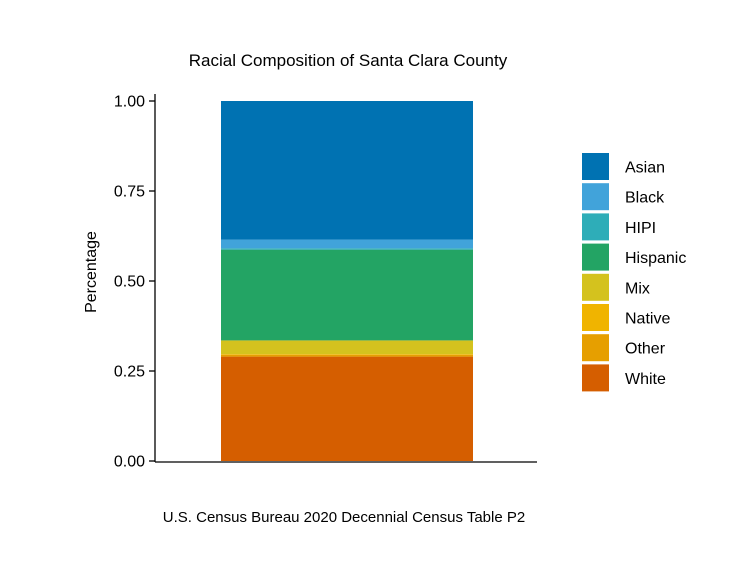  Describe the element at coordinates (129, 282) in the screenshot. I see `y-tick-label: 0.50` at that location.